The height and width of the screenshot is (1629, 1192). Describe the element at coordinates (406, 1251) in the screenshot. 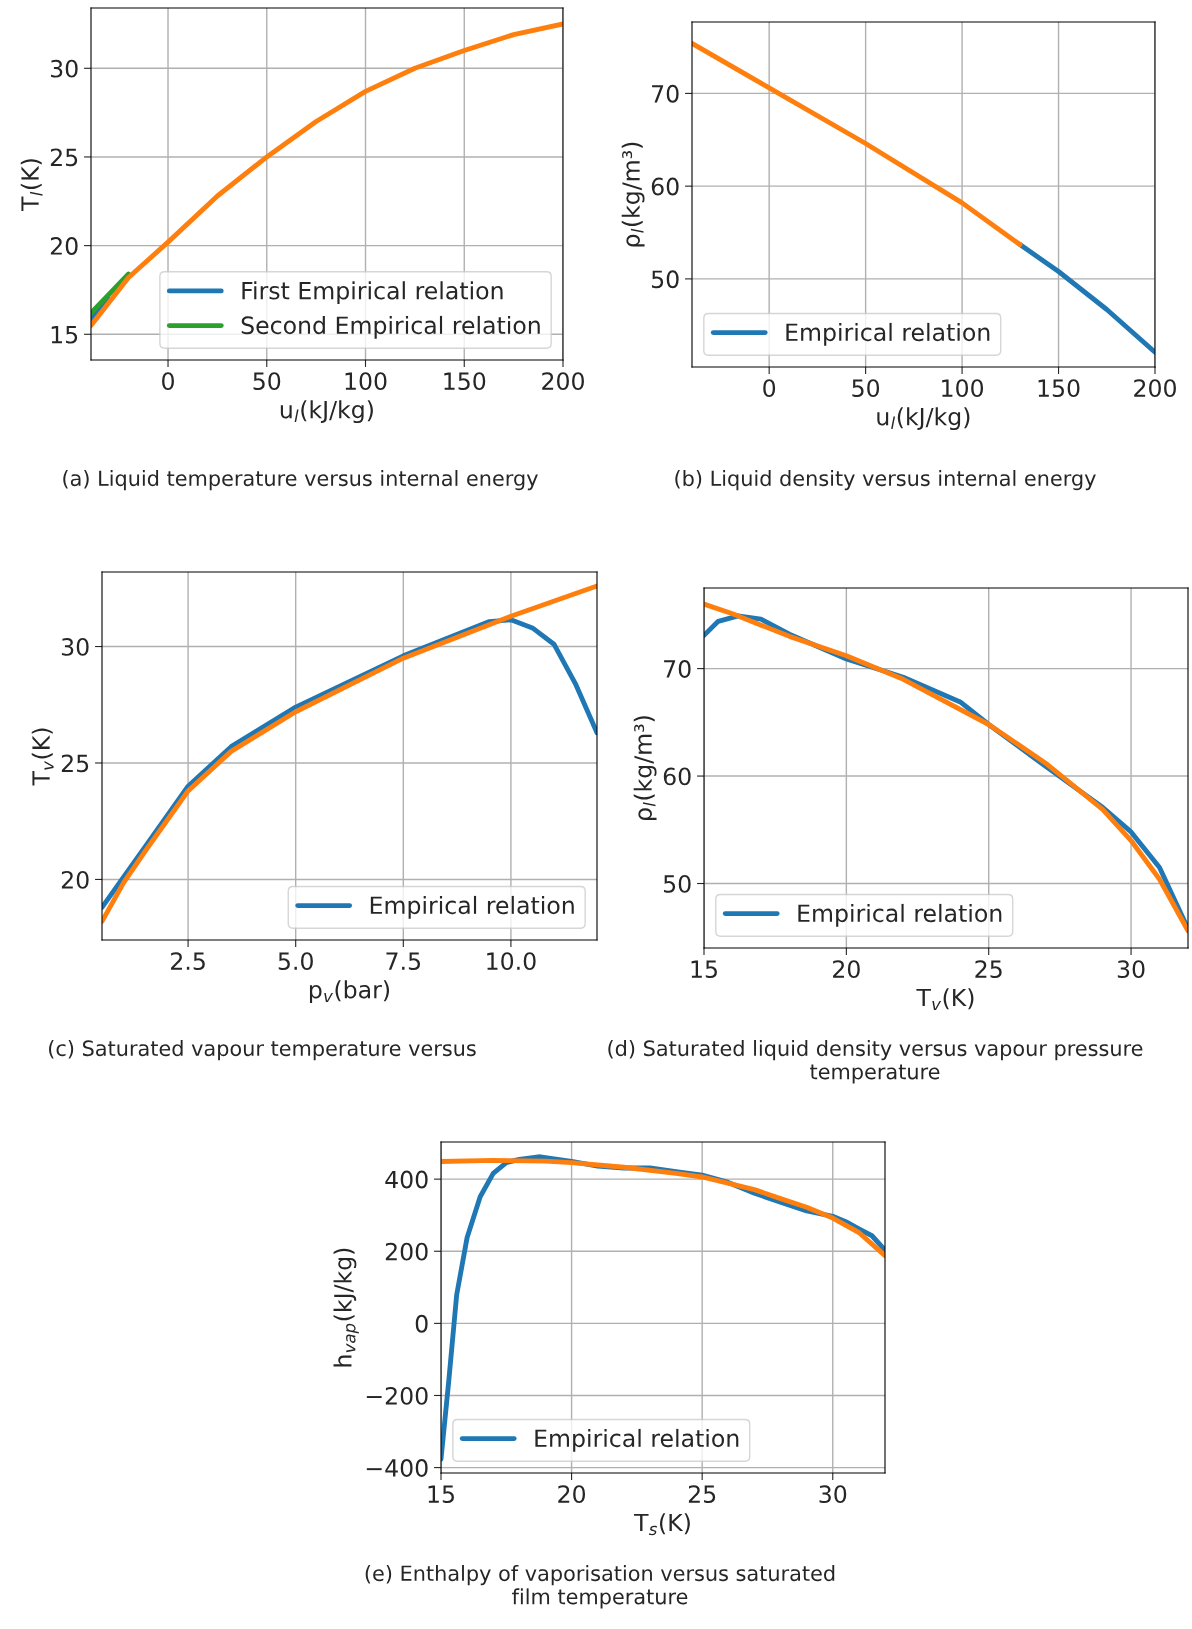

I see `y-tick-label: 200` at that location.